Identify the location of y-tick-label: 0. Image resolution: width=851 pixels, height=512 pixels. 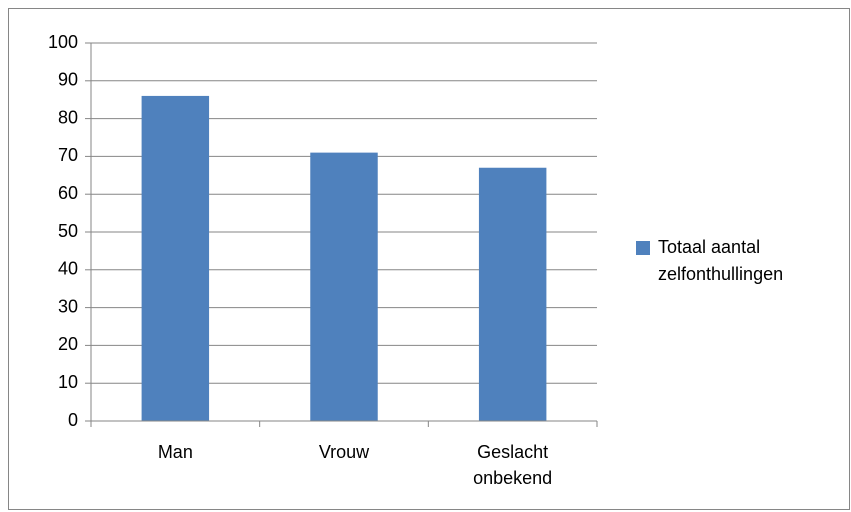
(73, 420).